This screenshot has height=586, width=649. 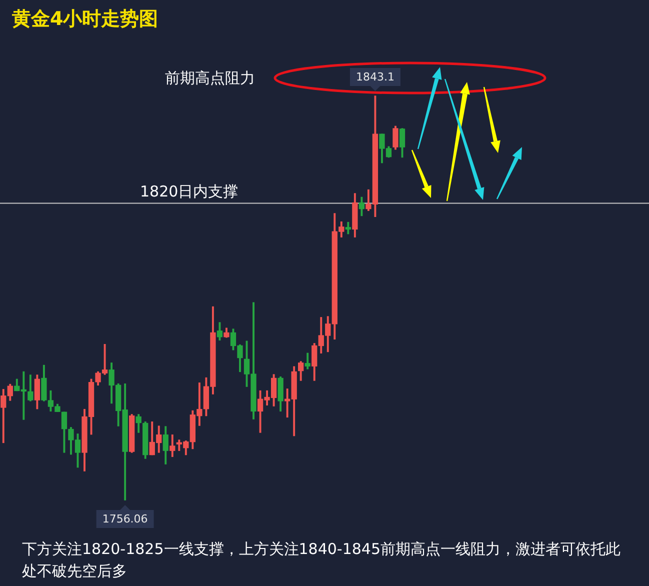 What do you see at coordinates (375, 77) in the screenshot?
I see `annotation: 1843.1` at bounding box center [375, 77].